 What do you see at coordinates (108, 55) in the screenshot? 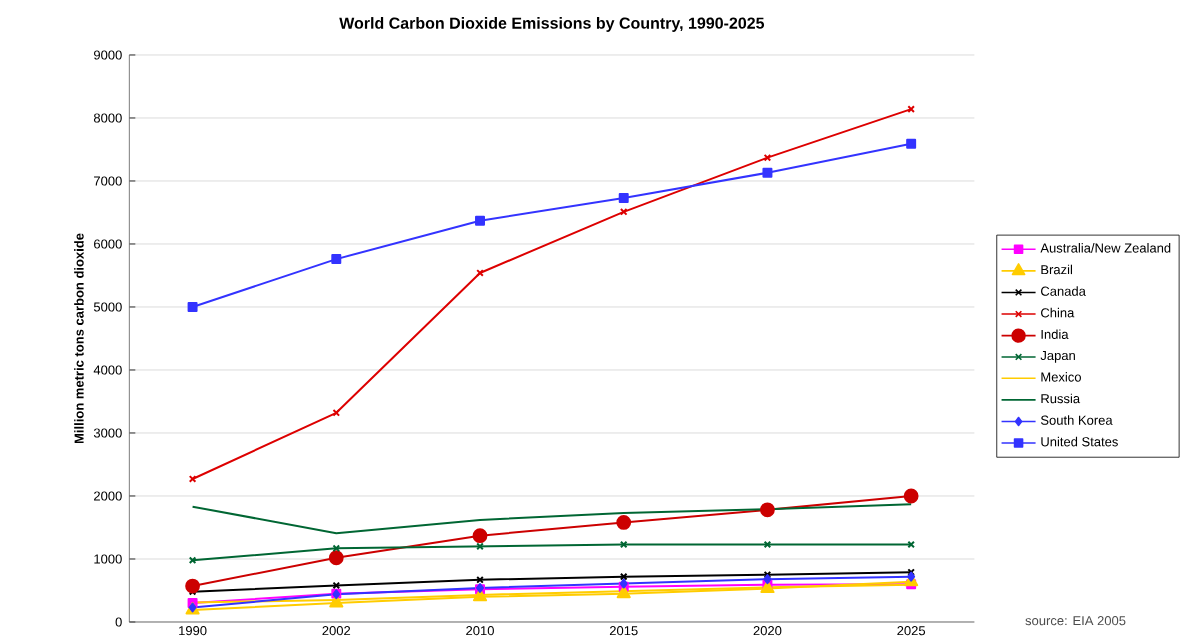
I see `y-tick-label: 9000` at bounding box center [108, 55].